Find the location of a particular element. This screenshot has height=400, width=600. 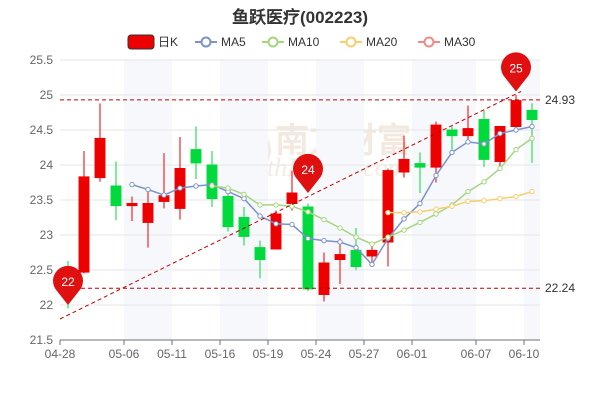

legend-item: 日K is located at coordinates (152, 42).